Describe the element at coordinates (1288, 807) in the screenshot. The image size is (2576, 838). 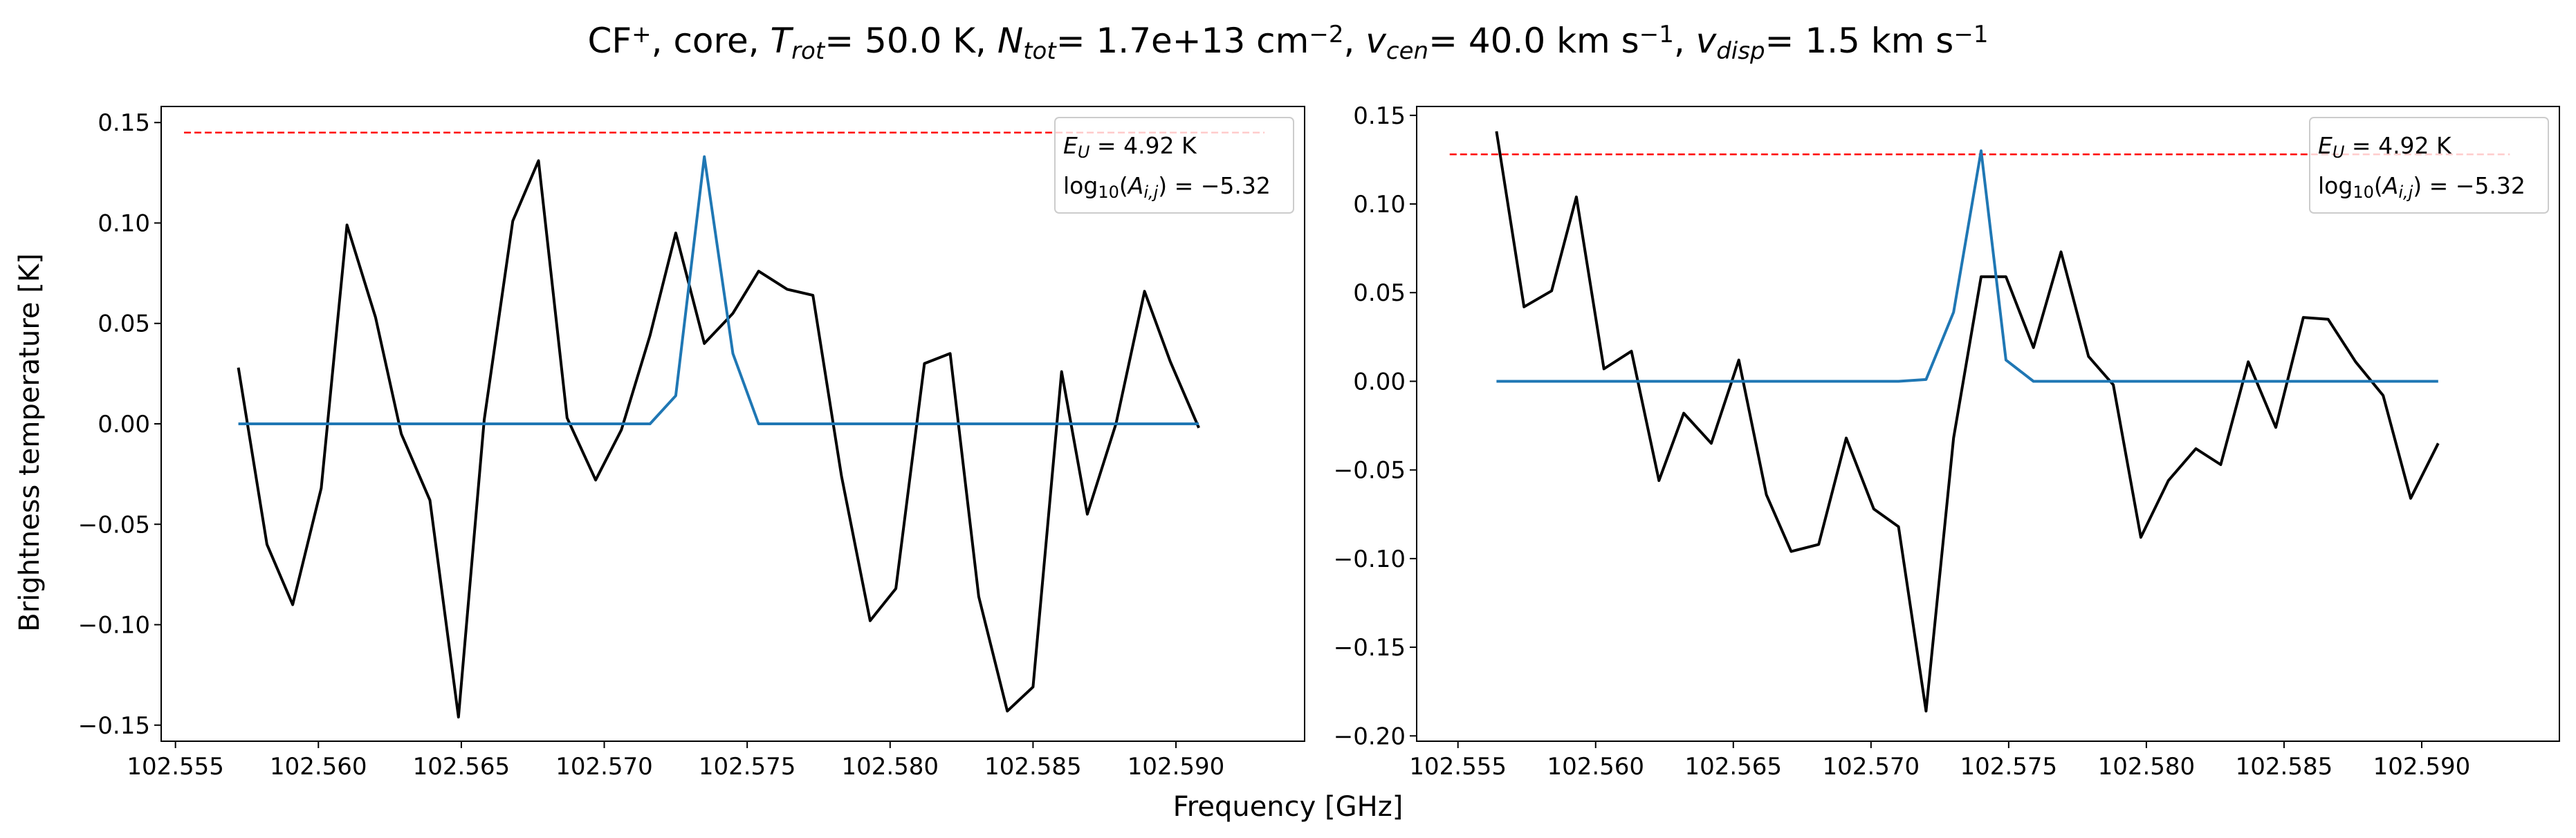
I see `x-axis-label: Frequency [GHz]` at that location.